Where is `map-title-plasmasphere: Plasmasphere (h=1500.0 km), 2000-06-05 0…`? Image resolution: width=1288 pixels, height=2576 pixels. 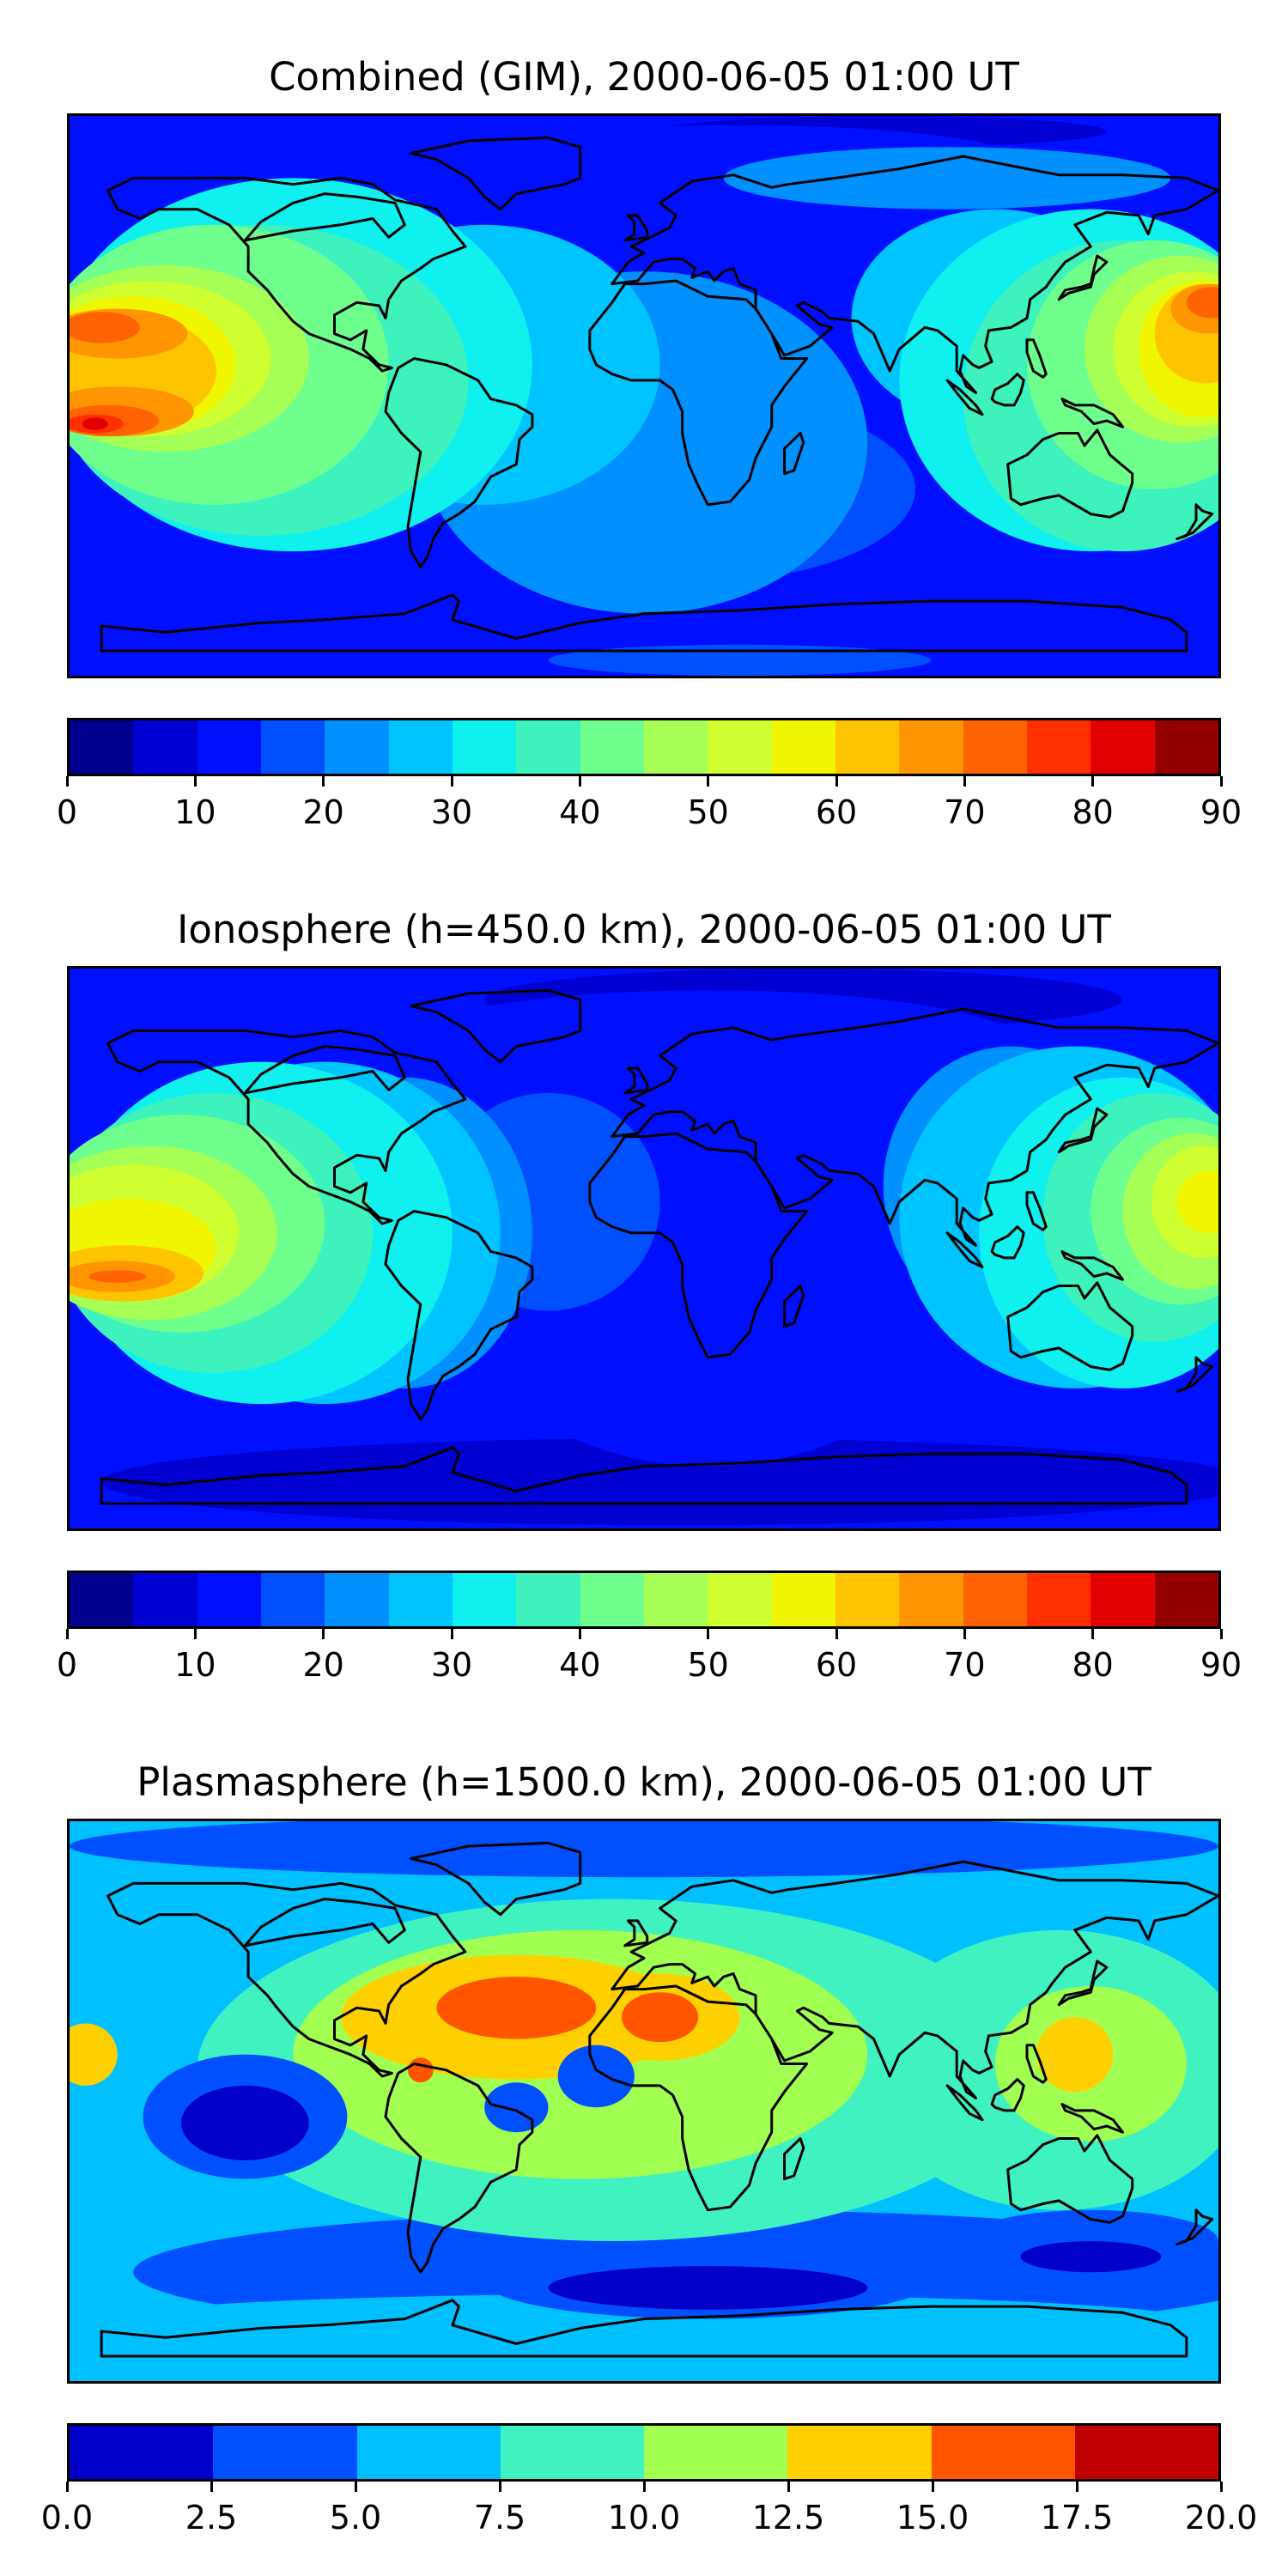 map-title-plasmasphere: Plasmasphere (h=1500.0 km), 2000-06-05 0… is located at coordinates (644, 1782).